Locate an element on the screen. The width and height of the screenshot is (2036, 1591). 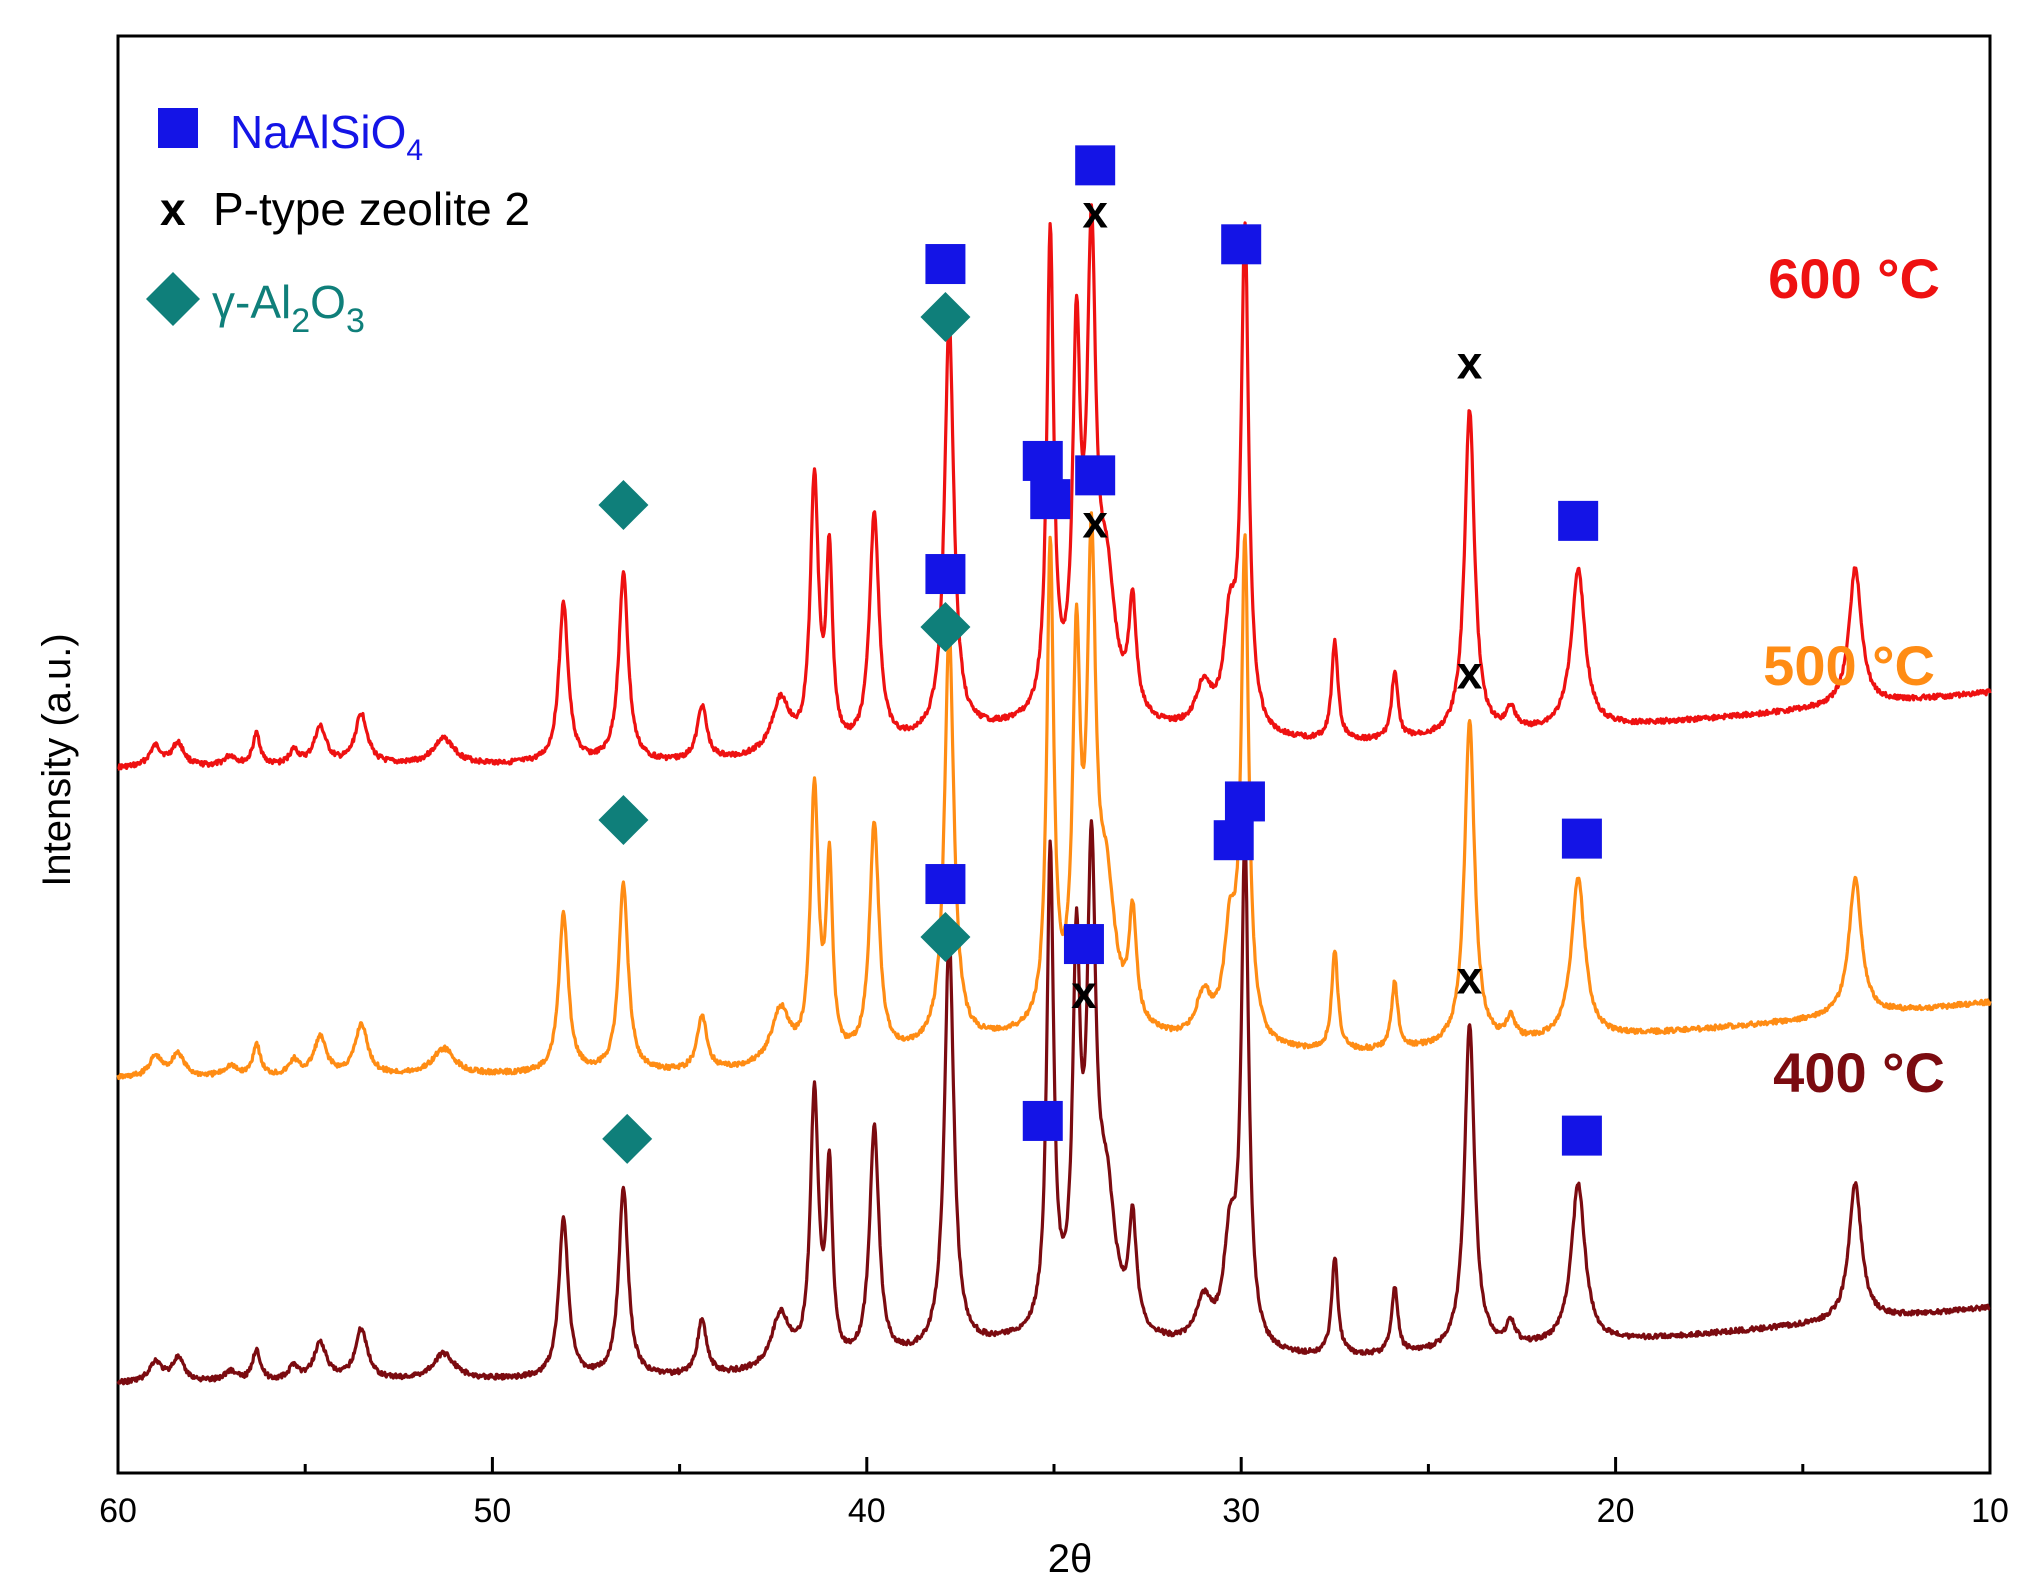
x-axis-title: 2θ is located at coordinates (1070, 1559).